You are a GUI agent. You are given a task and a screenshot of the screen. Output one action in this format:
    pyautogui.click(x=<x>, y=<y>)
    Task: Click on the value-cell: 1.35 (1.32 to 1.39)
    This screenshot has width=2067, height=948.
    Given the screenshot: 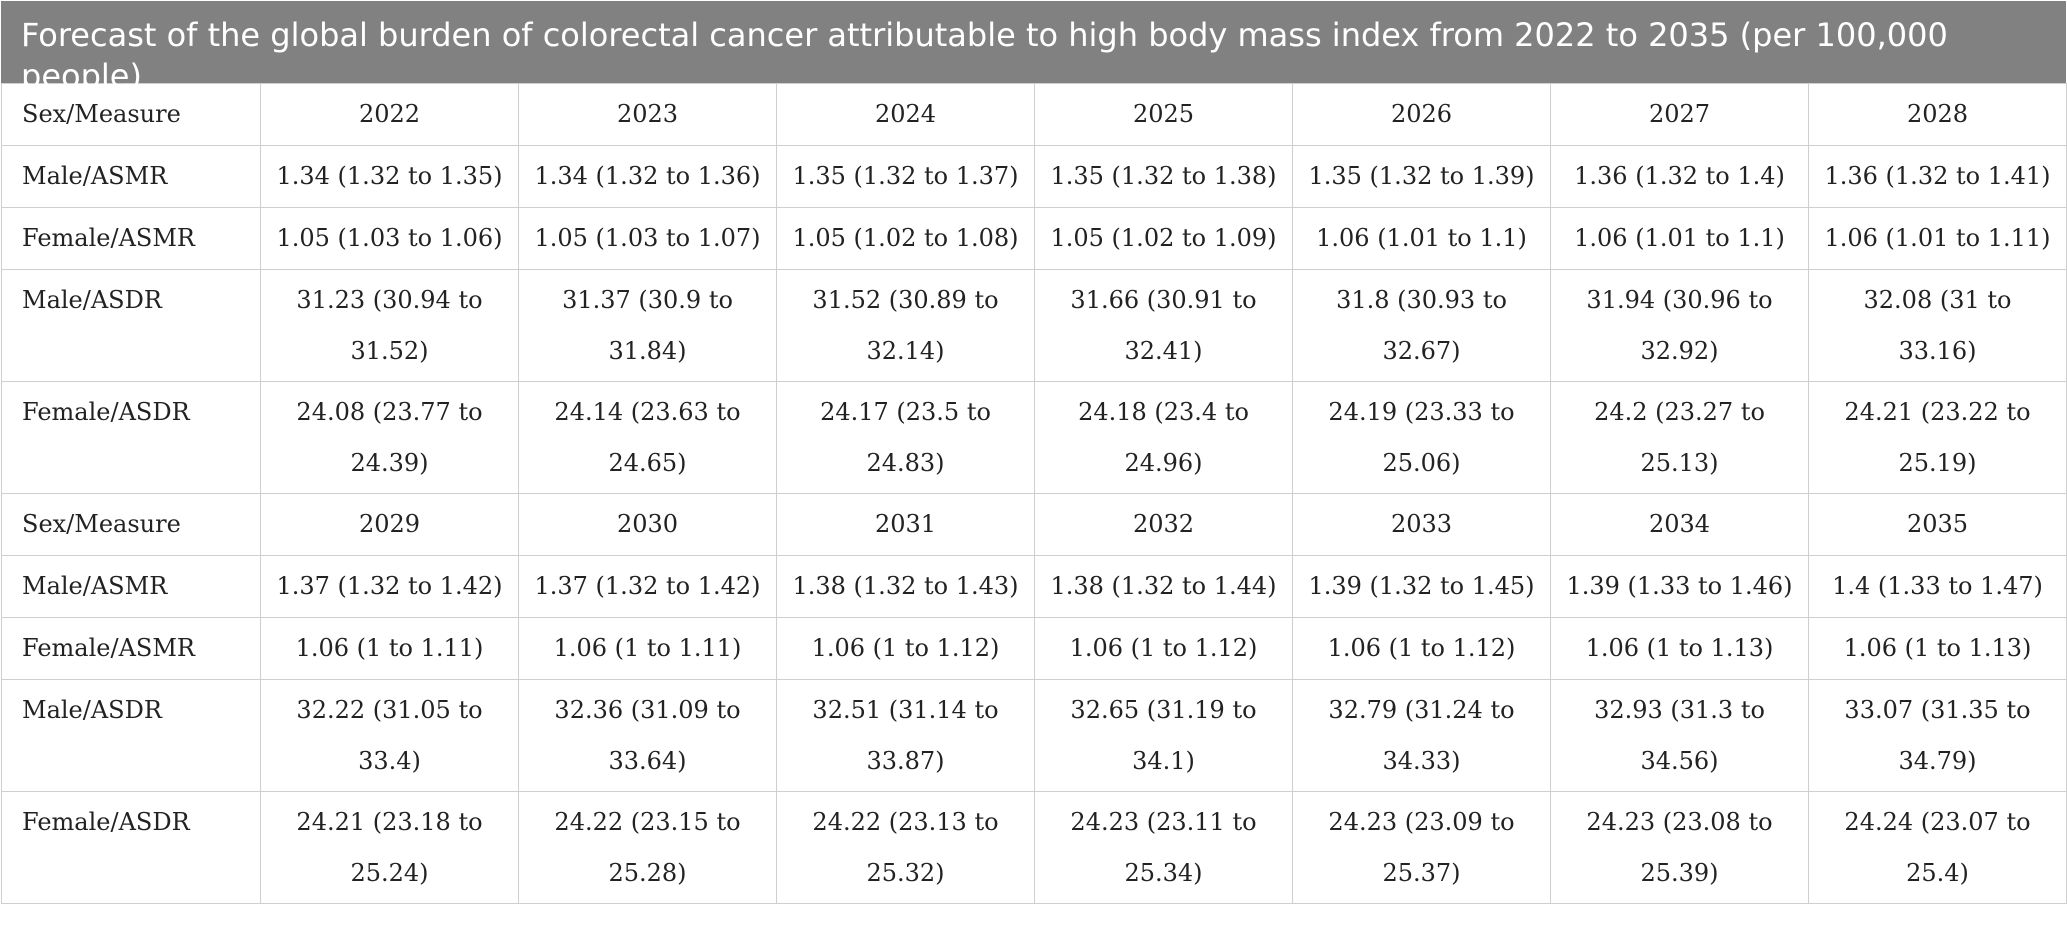 What is the action you would take?
    pyautogui.click(x=1421, y=176)
    